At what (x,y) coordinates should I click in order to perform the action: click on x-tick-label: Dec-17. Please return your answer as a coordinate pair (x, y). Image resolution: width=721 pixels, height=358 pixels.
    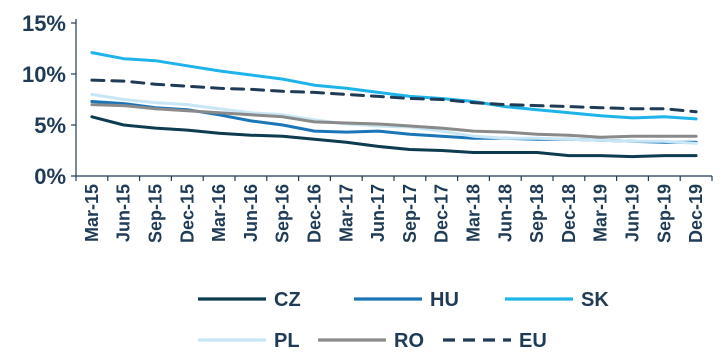
    Looking at the image, I should click on (442, 213).